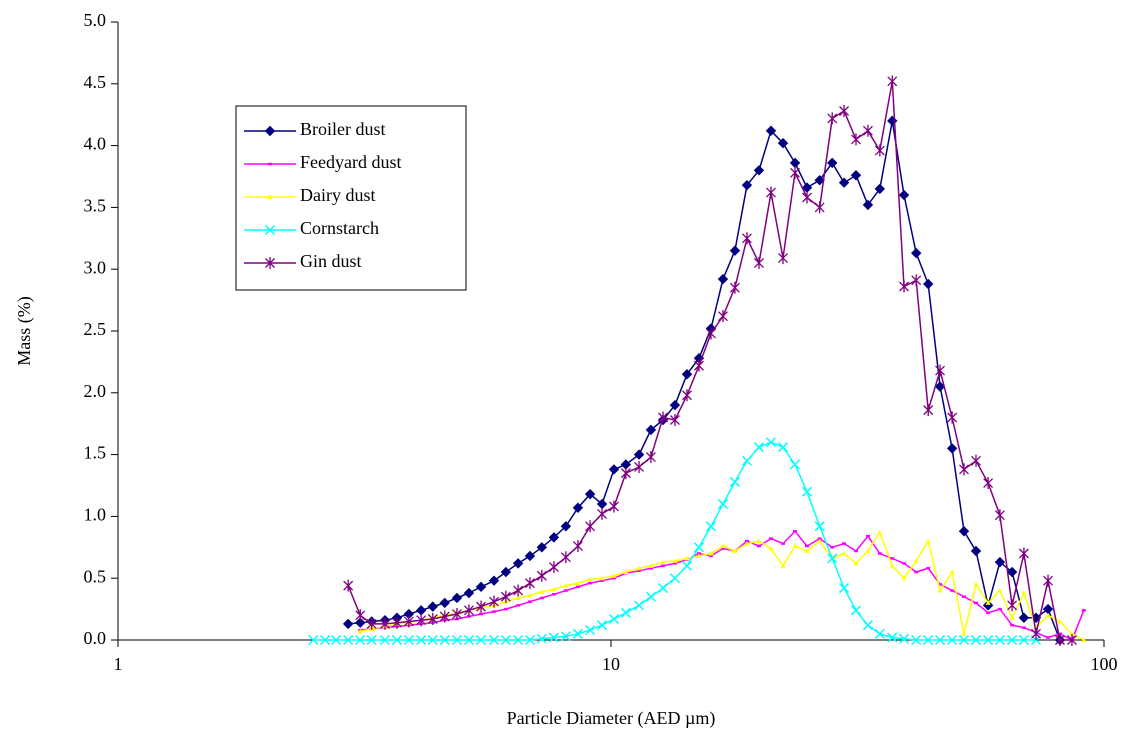 Image resolution: width=1129 pixels, height=741 pixels. I want to click on y-axis-label: Mass (%), so click(24, 331).